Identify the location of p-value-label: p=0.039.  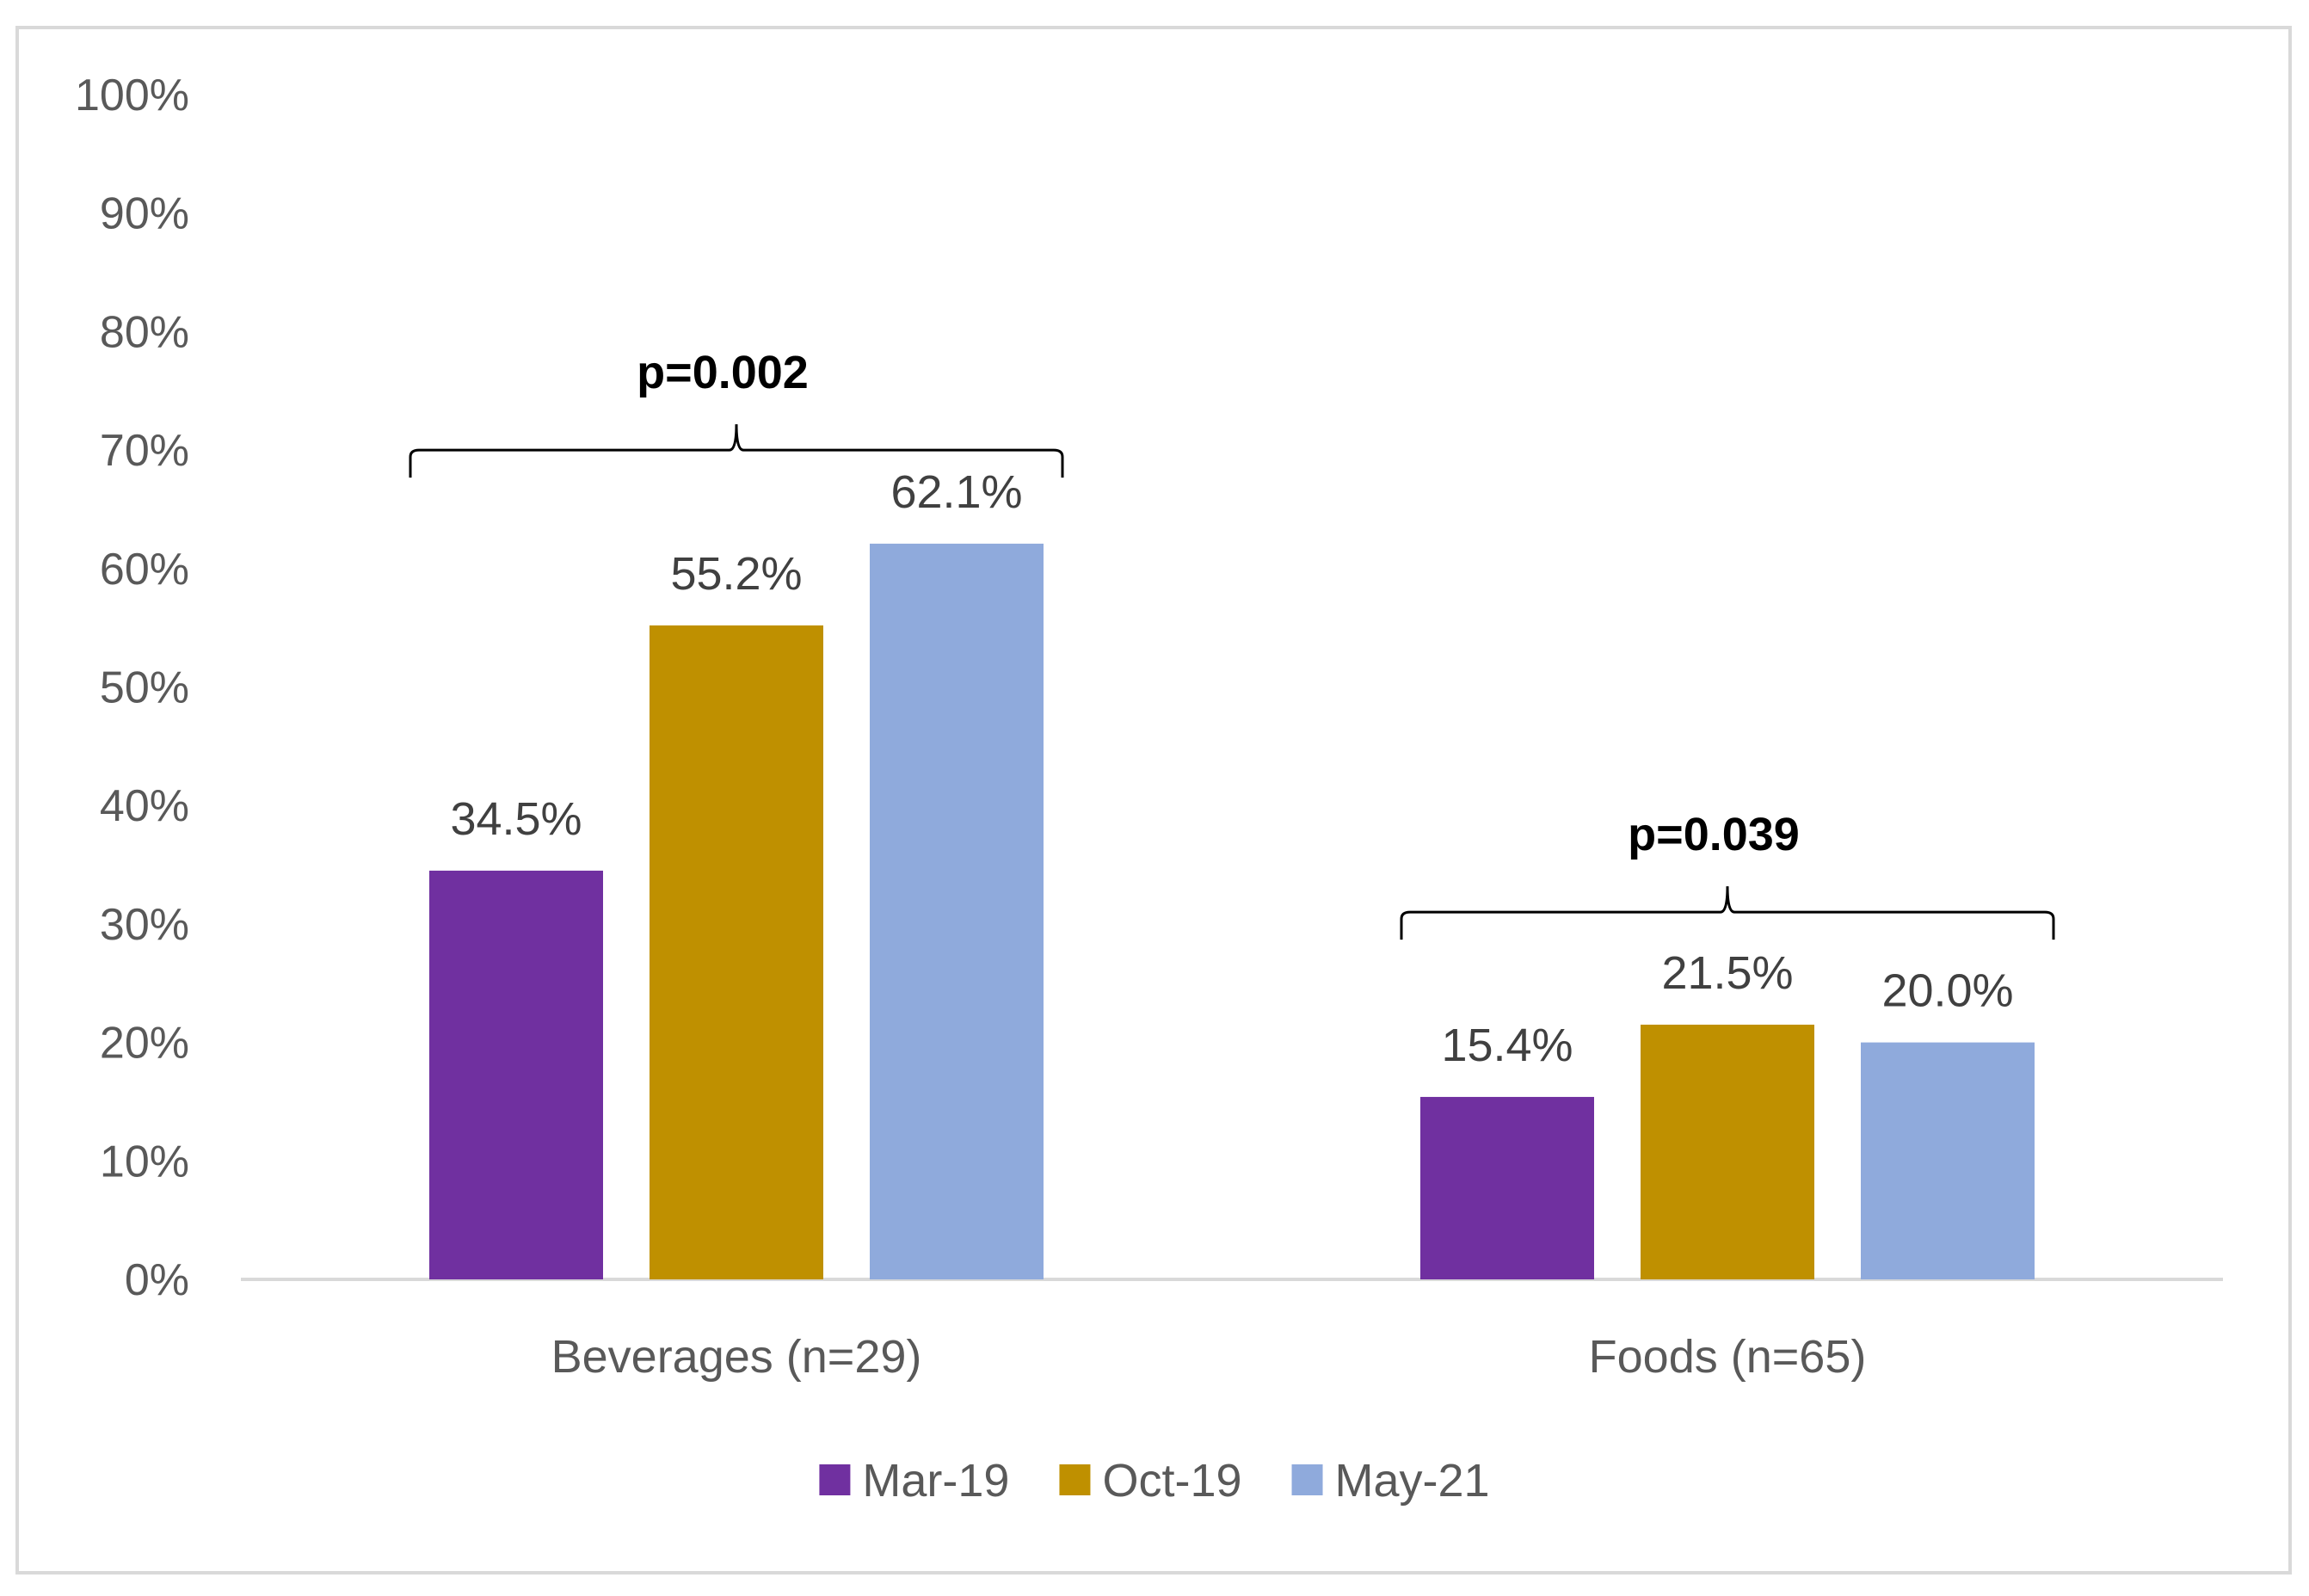
(1714, 834).